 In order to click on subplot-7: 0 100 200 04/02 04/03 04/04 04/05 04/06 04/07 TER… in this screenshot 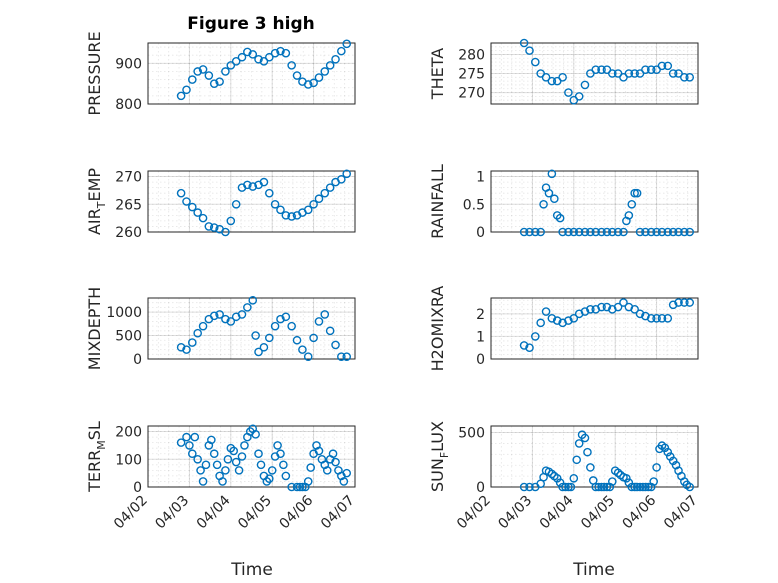, I will do `click(221, 476)`.